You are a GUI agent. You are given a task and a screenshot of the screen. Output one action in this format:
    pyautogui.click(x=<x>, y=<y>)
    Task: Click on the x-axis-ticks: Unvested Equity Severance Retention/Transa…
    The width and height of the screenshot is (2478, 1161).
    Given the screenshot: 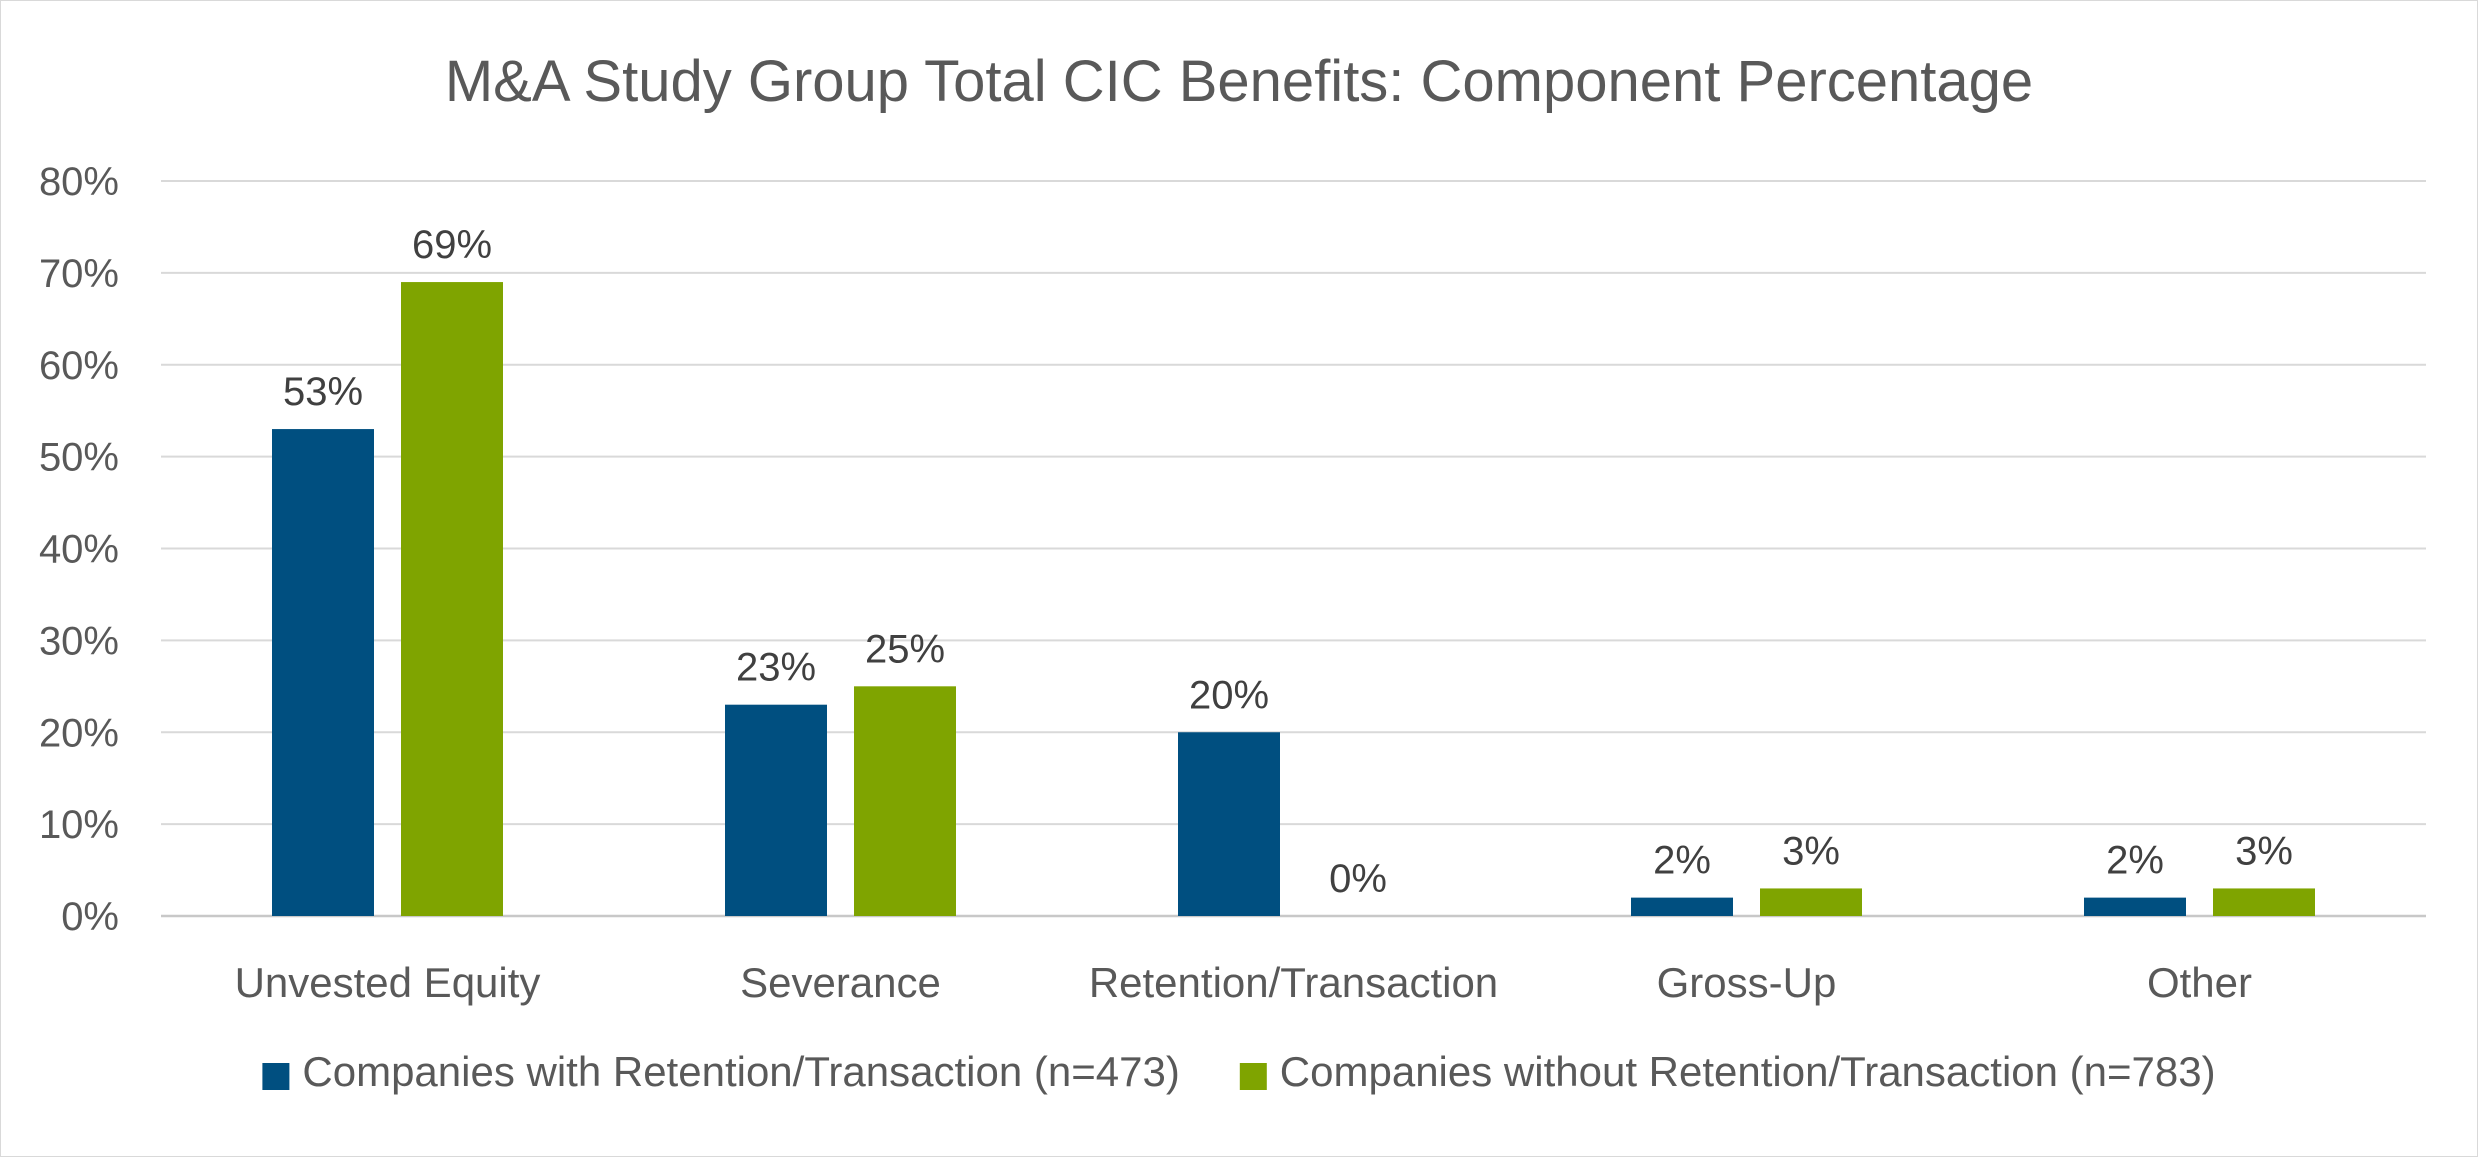 What is the action you would take?
    pyautogui.click(x=1243, y=982)
    